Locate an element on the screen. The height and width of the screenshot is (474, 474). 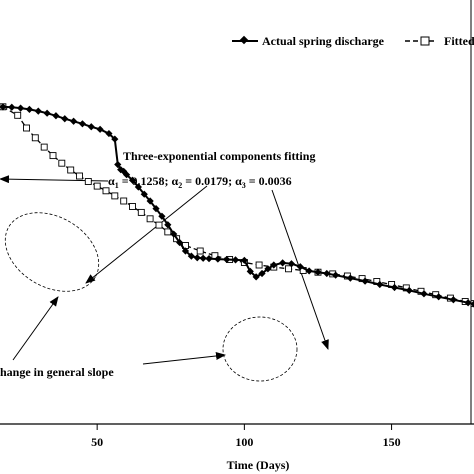
x-tick-group: 50 100 150 is located at coordinates (246, 436).